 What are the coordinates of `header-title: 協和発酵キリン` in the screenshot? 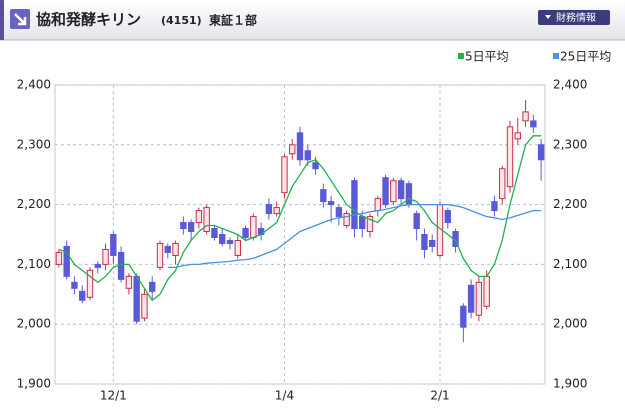 It's located at (88, 20).